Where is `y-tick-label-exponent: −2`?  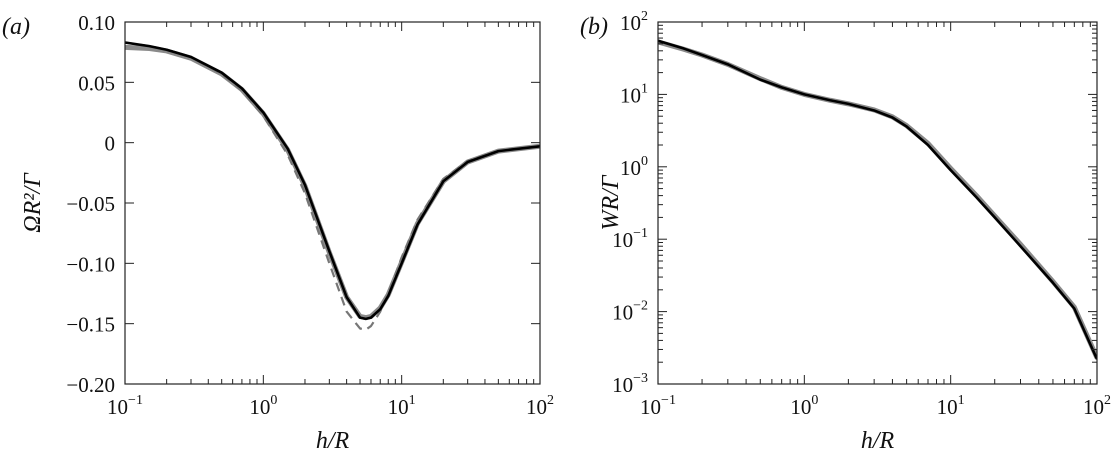
y-tick-label-exponent: −2 is located at coordinates (640, 306).